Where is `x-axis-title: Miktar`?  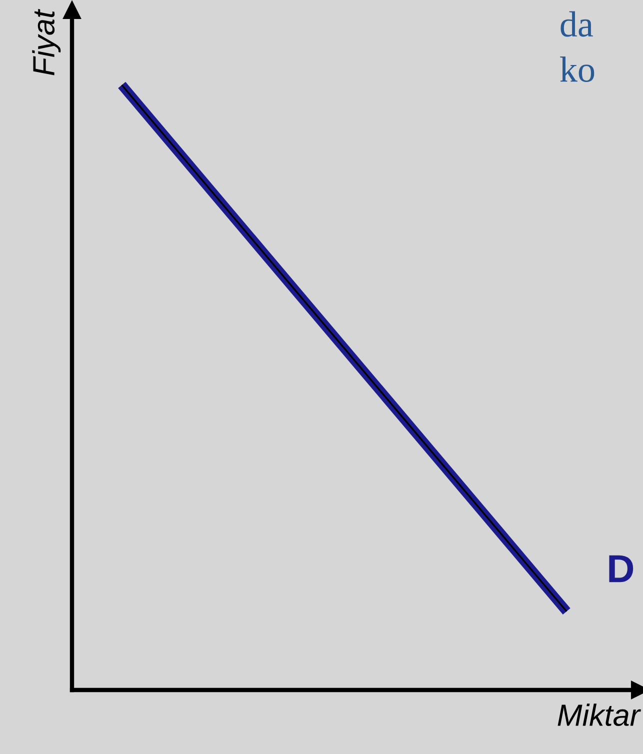
x-axis-title: Miktar is located at coordinates (600, 715).